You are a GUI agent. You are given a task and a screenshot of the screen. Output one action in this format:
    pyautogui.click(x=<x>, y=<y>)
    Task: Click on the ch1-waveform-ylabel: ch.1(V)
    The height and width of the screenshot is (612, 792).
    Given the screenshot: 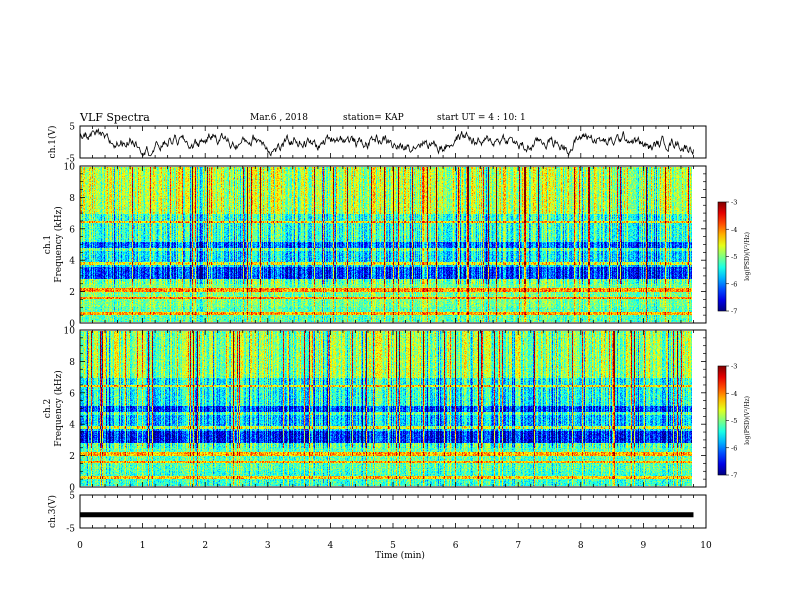 What is the action you would take?
    pyautogui.click(x=52, y=142)
    